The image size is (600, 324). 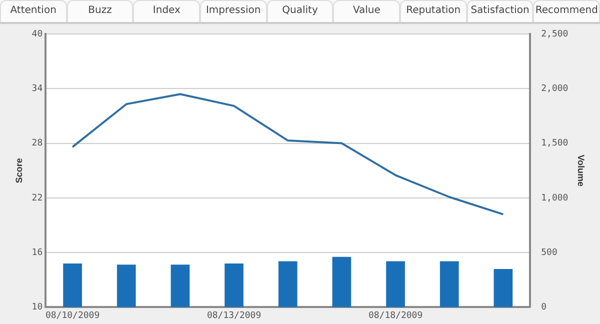 I want to click on y2-tick-label: 1,500, so click(x=554, y=143).